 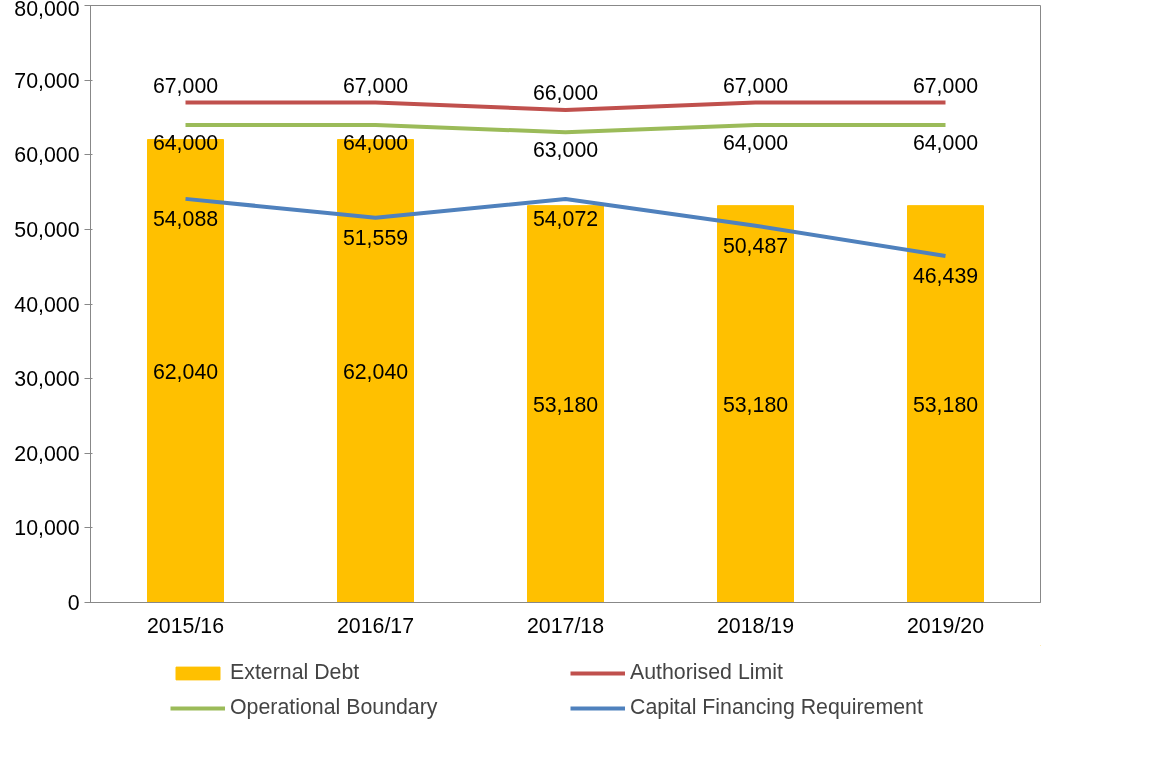 I want to click on legend-label: Operational Boundary, so click(x=334, y=707).